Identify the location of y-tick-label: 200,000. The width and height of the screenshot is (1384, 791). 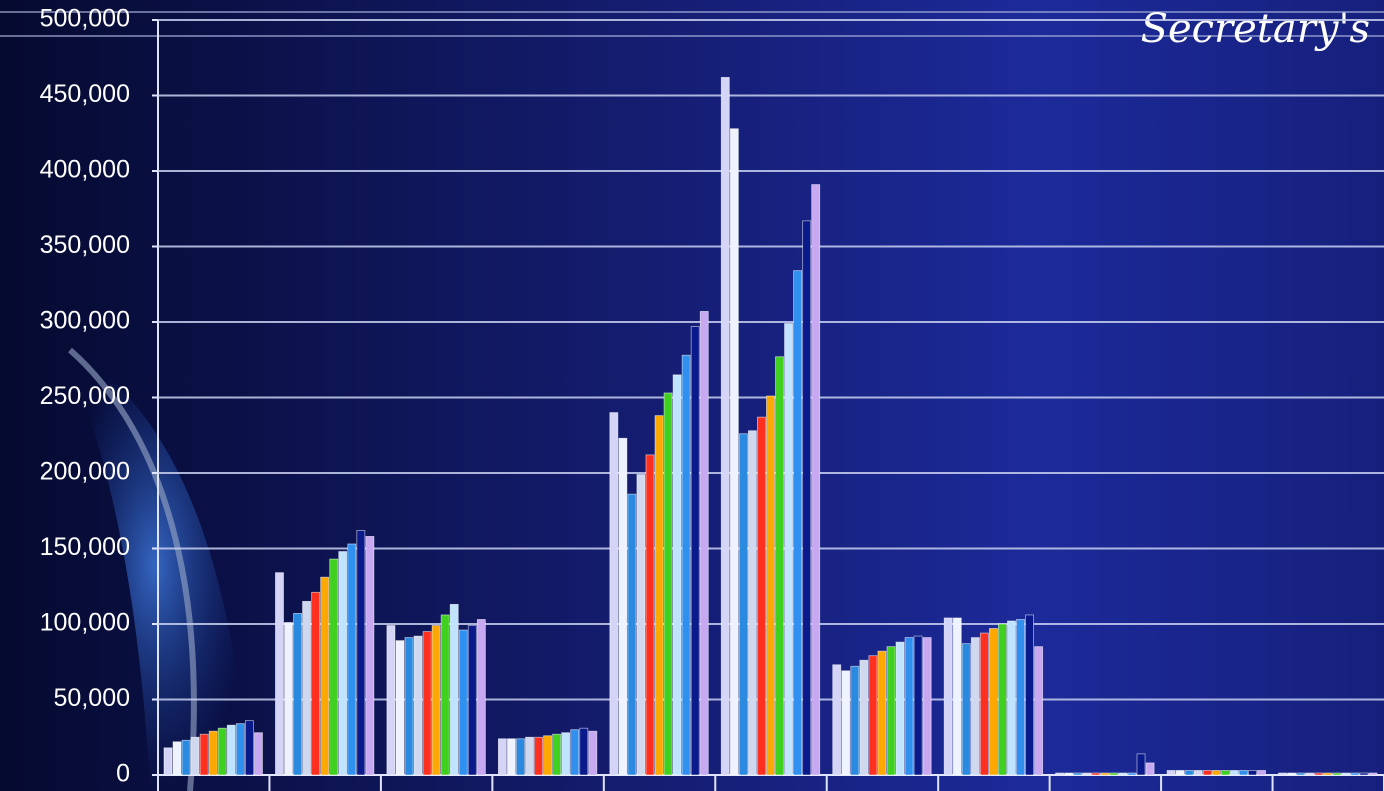
(85, 472).